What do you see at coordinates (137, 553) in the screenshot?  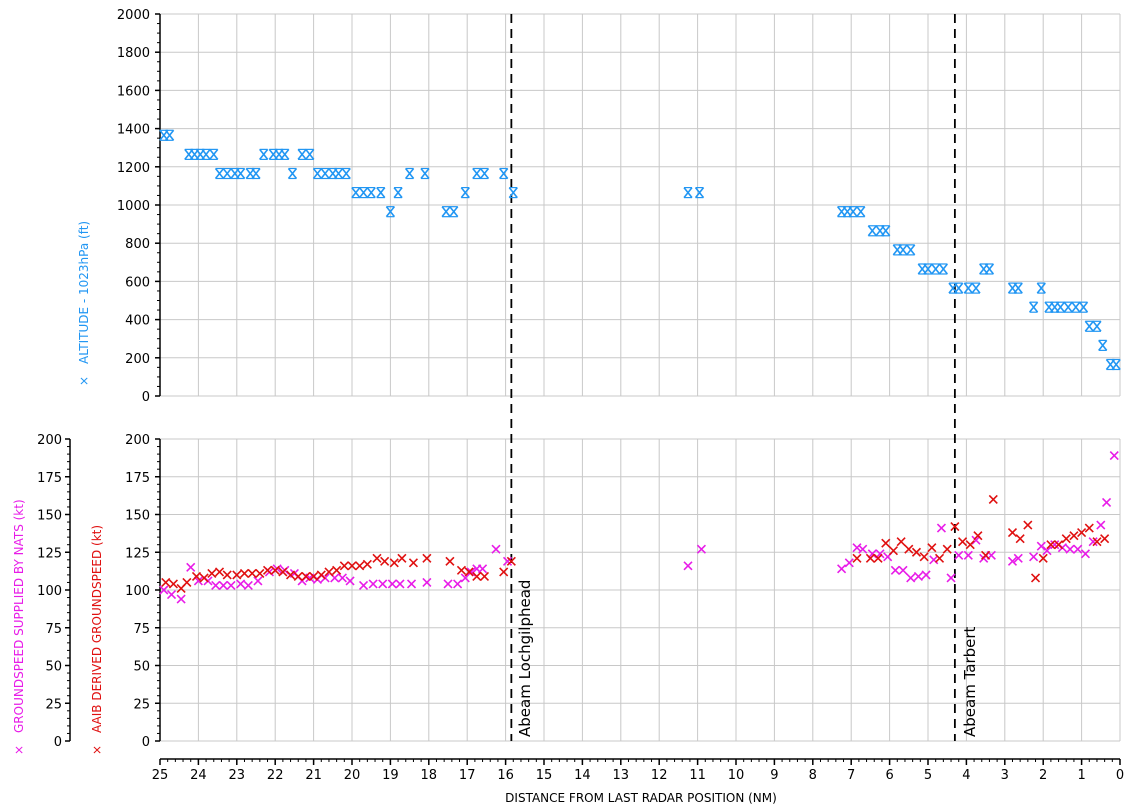 I see `aaib-y-tick-label: 125` at bounding box center [137, 553].